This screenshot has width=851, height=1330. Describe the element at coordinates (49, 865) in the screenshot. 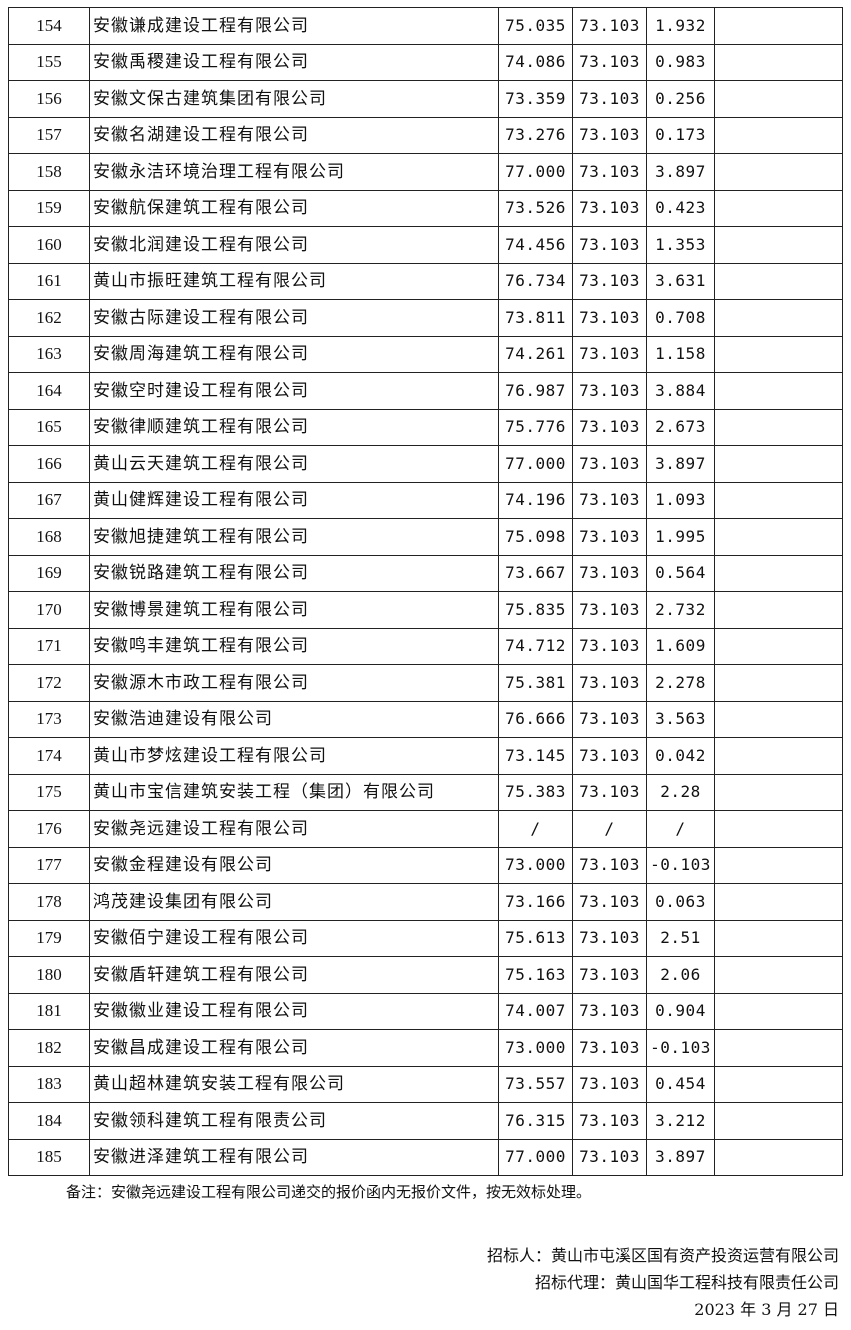

I see `row-number: 177` at that location.